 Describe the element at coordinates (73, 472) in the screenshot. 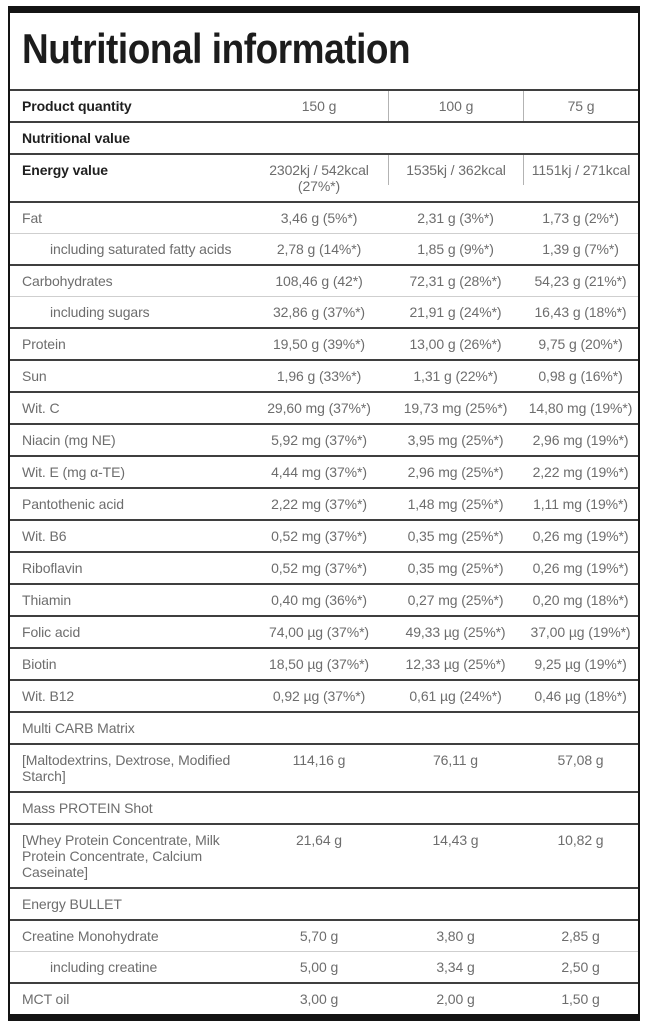

I see `row-label: Wit. E (mg α-TE)` at that location.